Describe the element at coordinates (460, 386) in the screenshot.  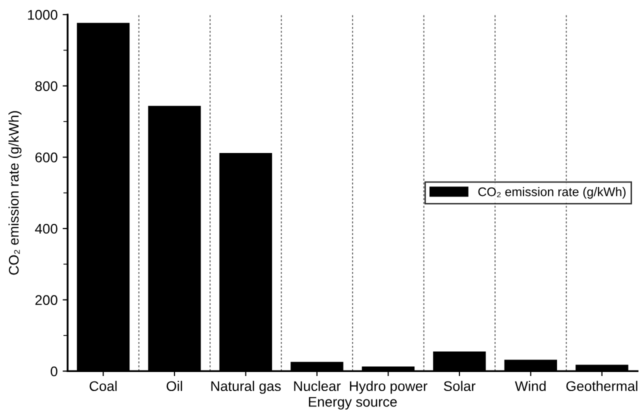
I see `x-tick-label: Solar` at that location.